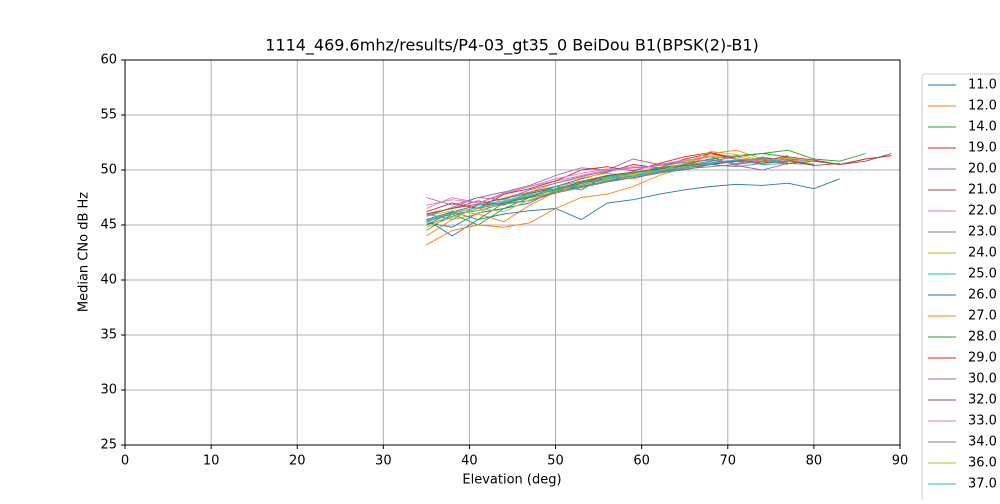 Image resolution: width=1000 pixels, height=504 pixels. I want to click on legend-label: 21.0, so click(982, 190).